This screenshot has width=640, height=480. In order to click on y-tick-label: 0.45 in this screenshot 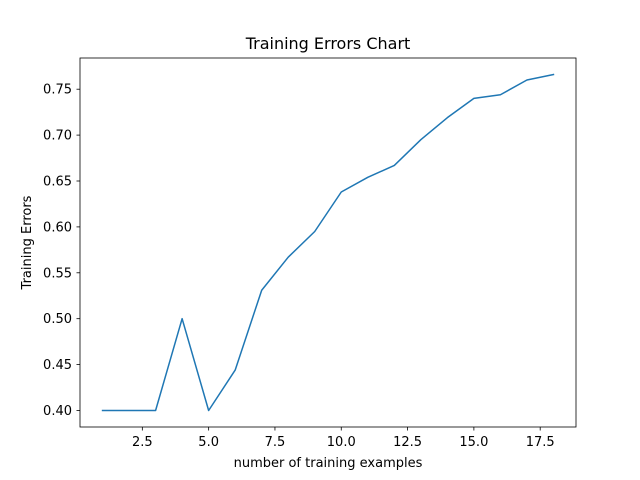, I will do `click(57, 365)`.